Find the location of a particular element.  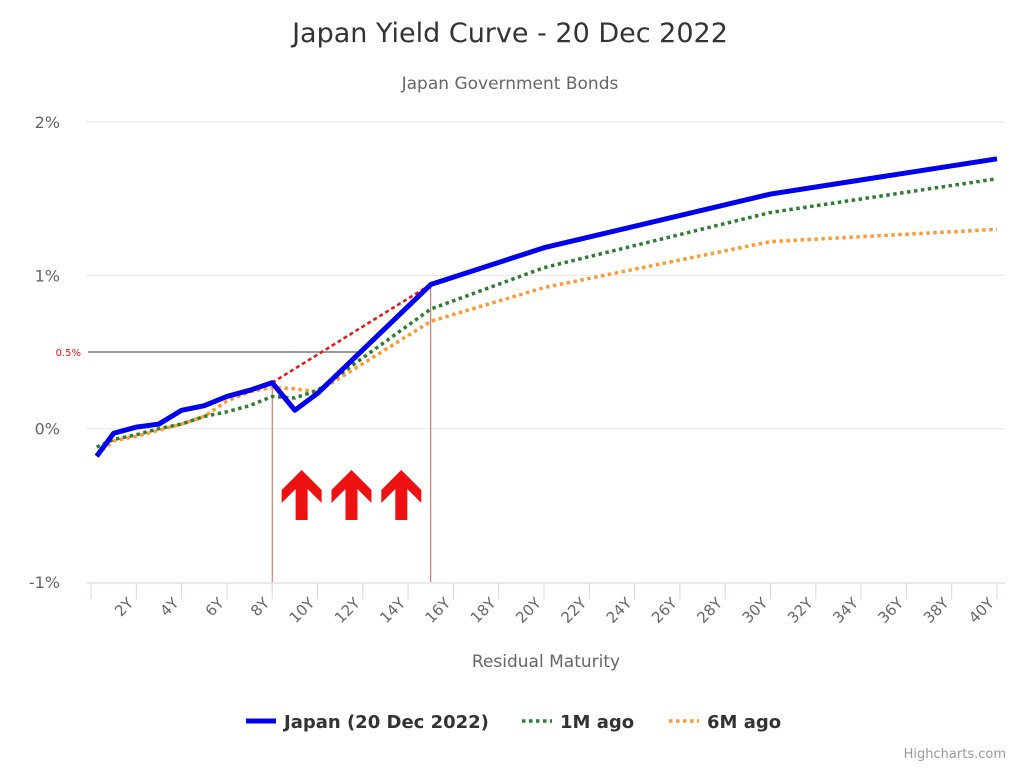

x-tick-label: 18Y is located at coordinates (483, 610).